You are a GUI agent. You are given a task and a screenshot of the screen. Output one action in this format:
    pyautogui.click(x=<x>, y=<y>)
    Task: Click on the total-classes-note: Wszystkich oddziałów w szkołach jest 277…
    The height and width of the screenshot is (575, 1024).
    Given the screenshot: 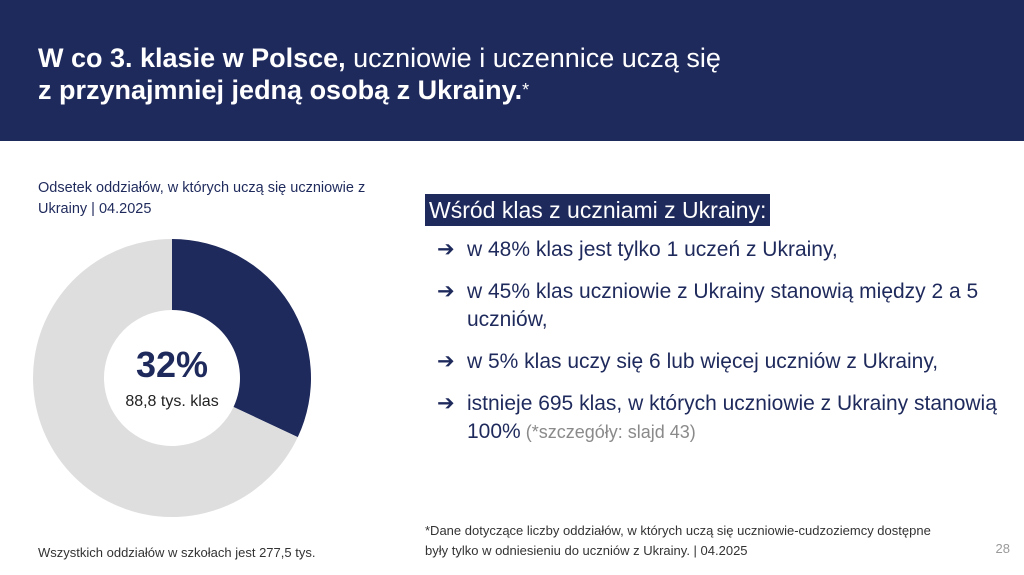 What is the action you would take?
    pyautogui.click(x=177, y=552)
    